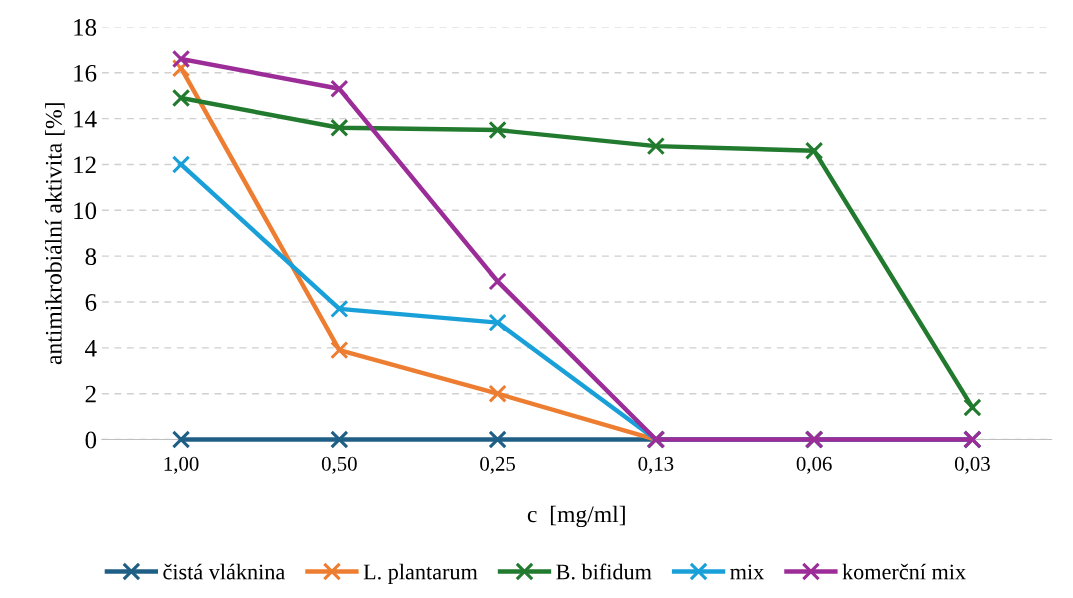  I want to click on x-tick-label: 0,50, so click(339, 465).